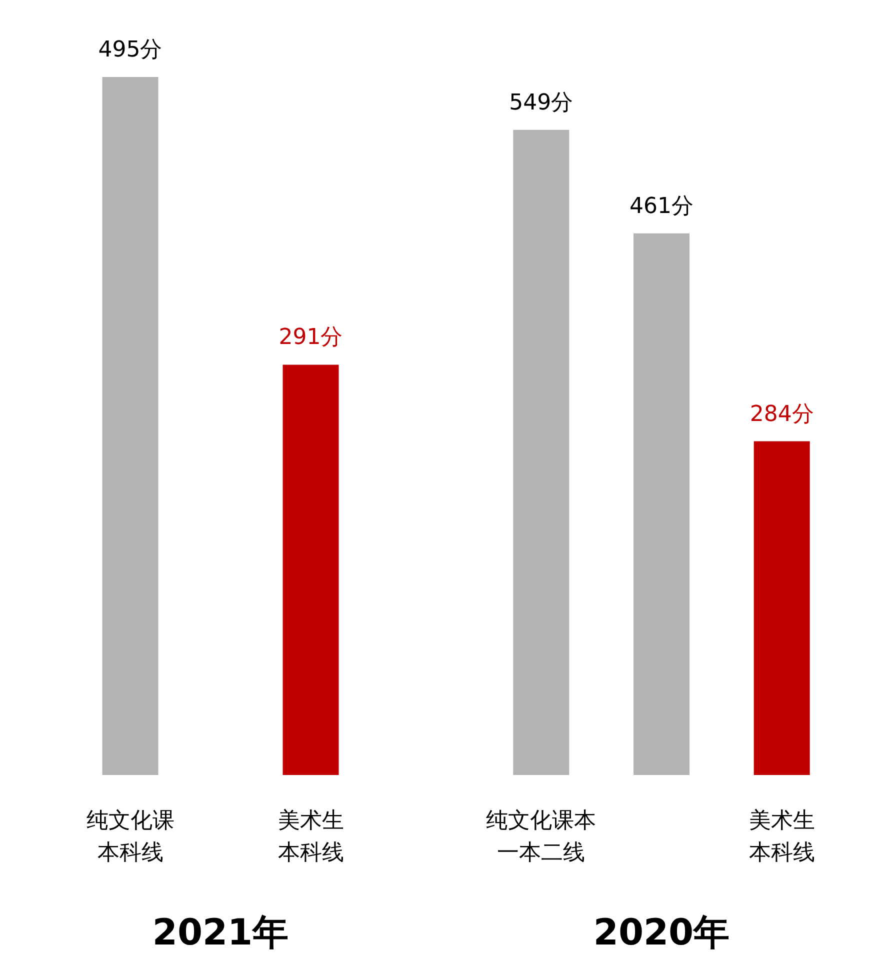 This screenshot has width=882, height=975. What do you see at coordinates (661, 933) in the screenshot?
I see `x-axis-title: 2020年` at bounding box center [661, 933].